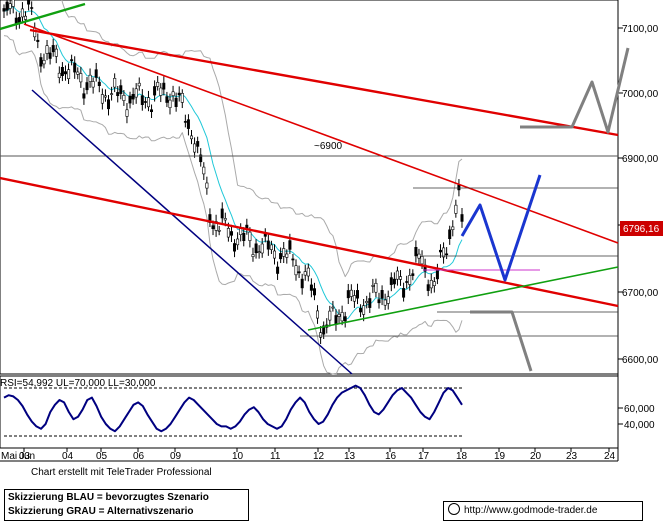 Image resolution: width=663 pixels, height=524 pixels. Describe the element at coordinates (639, 409) in the screenshot. I see `rsi-tick-label: 60,000` at that location.